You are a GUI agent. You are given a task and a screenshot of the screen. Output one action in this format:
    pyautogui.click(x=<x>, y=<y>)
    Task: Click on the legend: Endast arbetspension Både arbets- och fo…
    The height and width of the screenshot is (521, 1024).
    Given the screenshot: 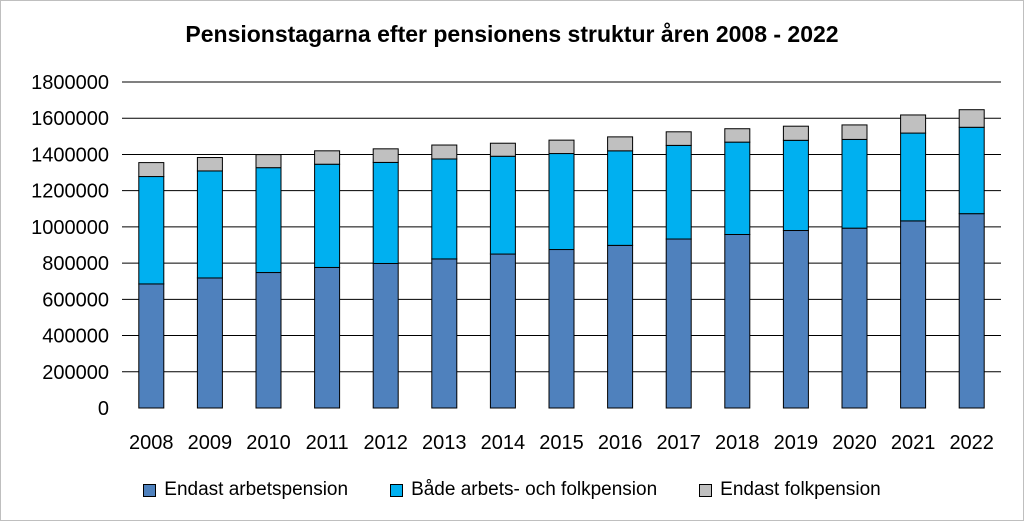 What is the action you would take?
    pyautogui.click(x=512, y=490)
    